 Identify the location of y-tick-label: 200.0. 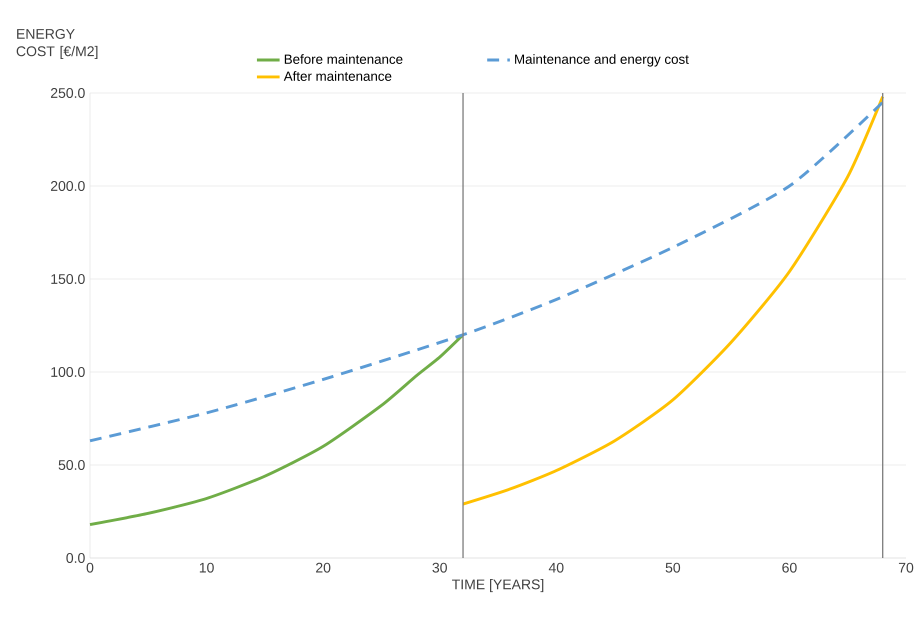
(67, 186).